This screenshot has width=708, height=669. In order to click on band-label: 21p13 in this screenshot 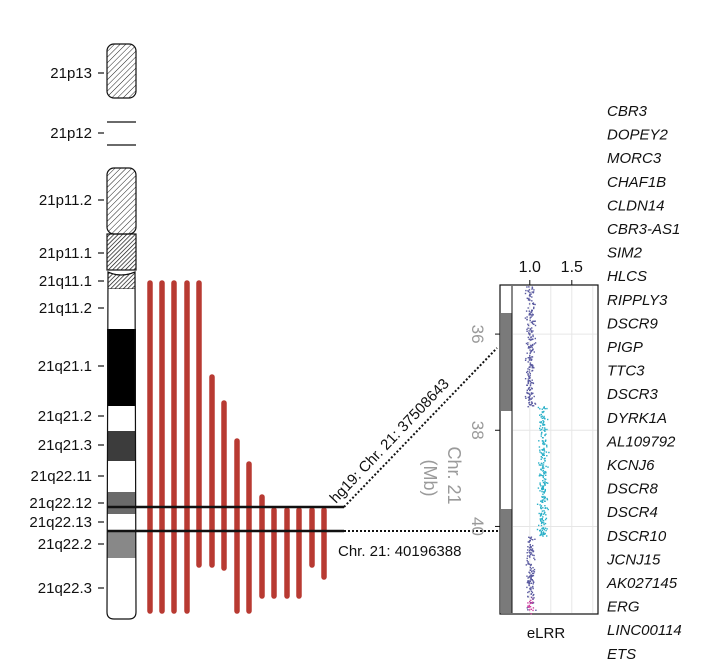, I will do `click(71, 73)`.